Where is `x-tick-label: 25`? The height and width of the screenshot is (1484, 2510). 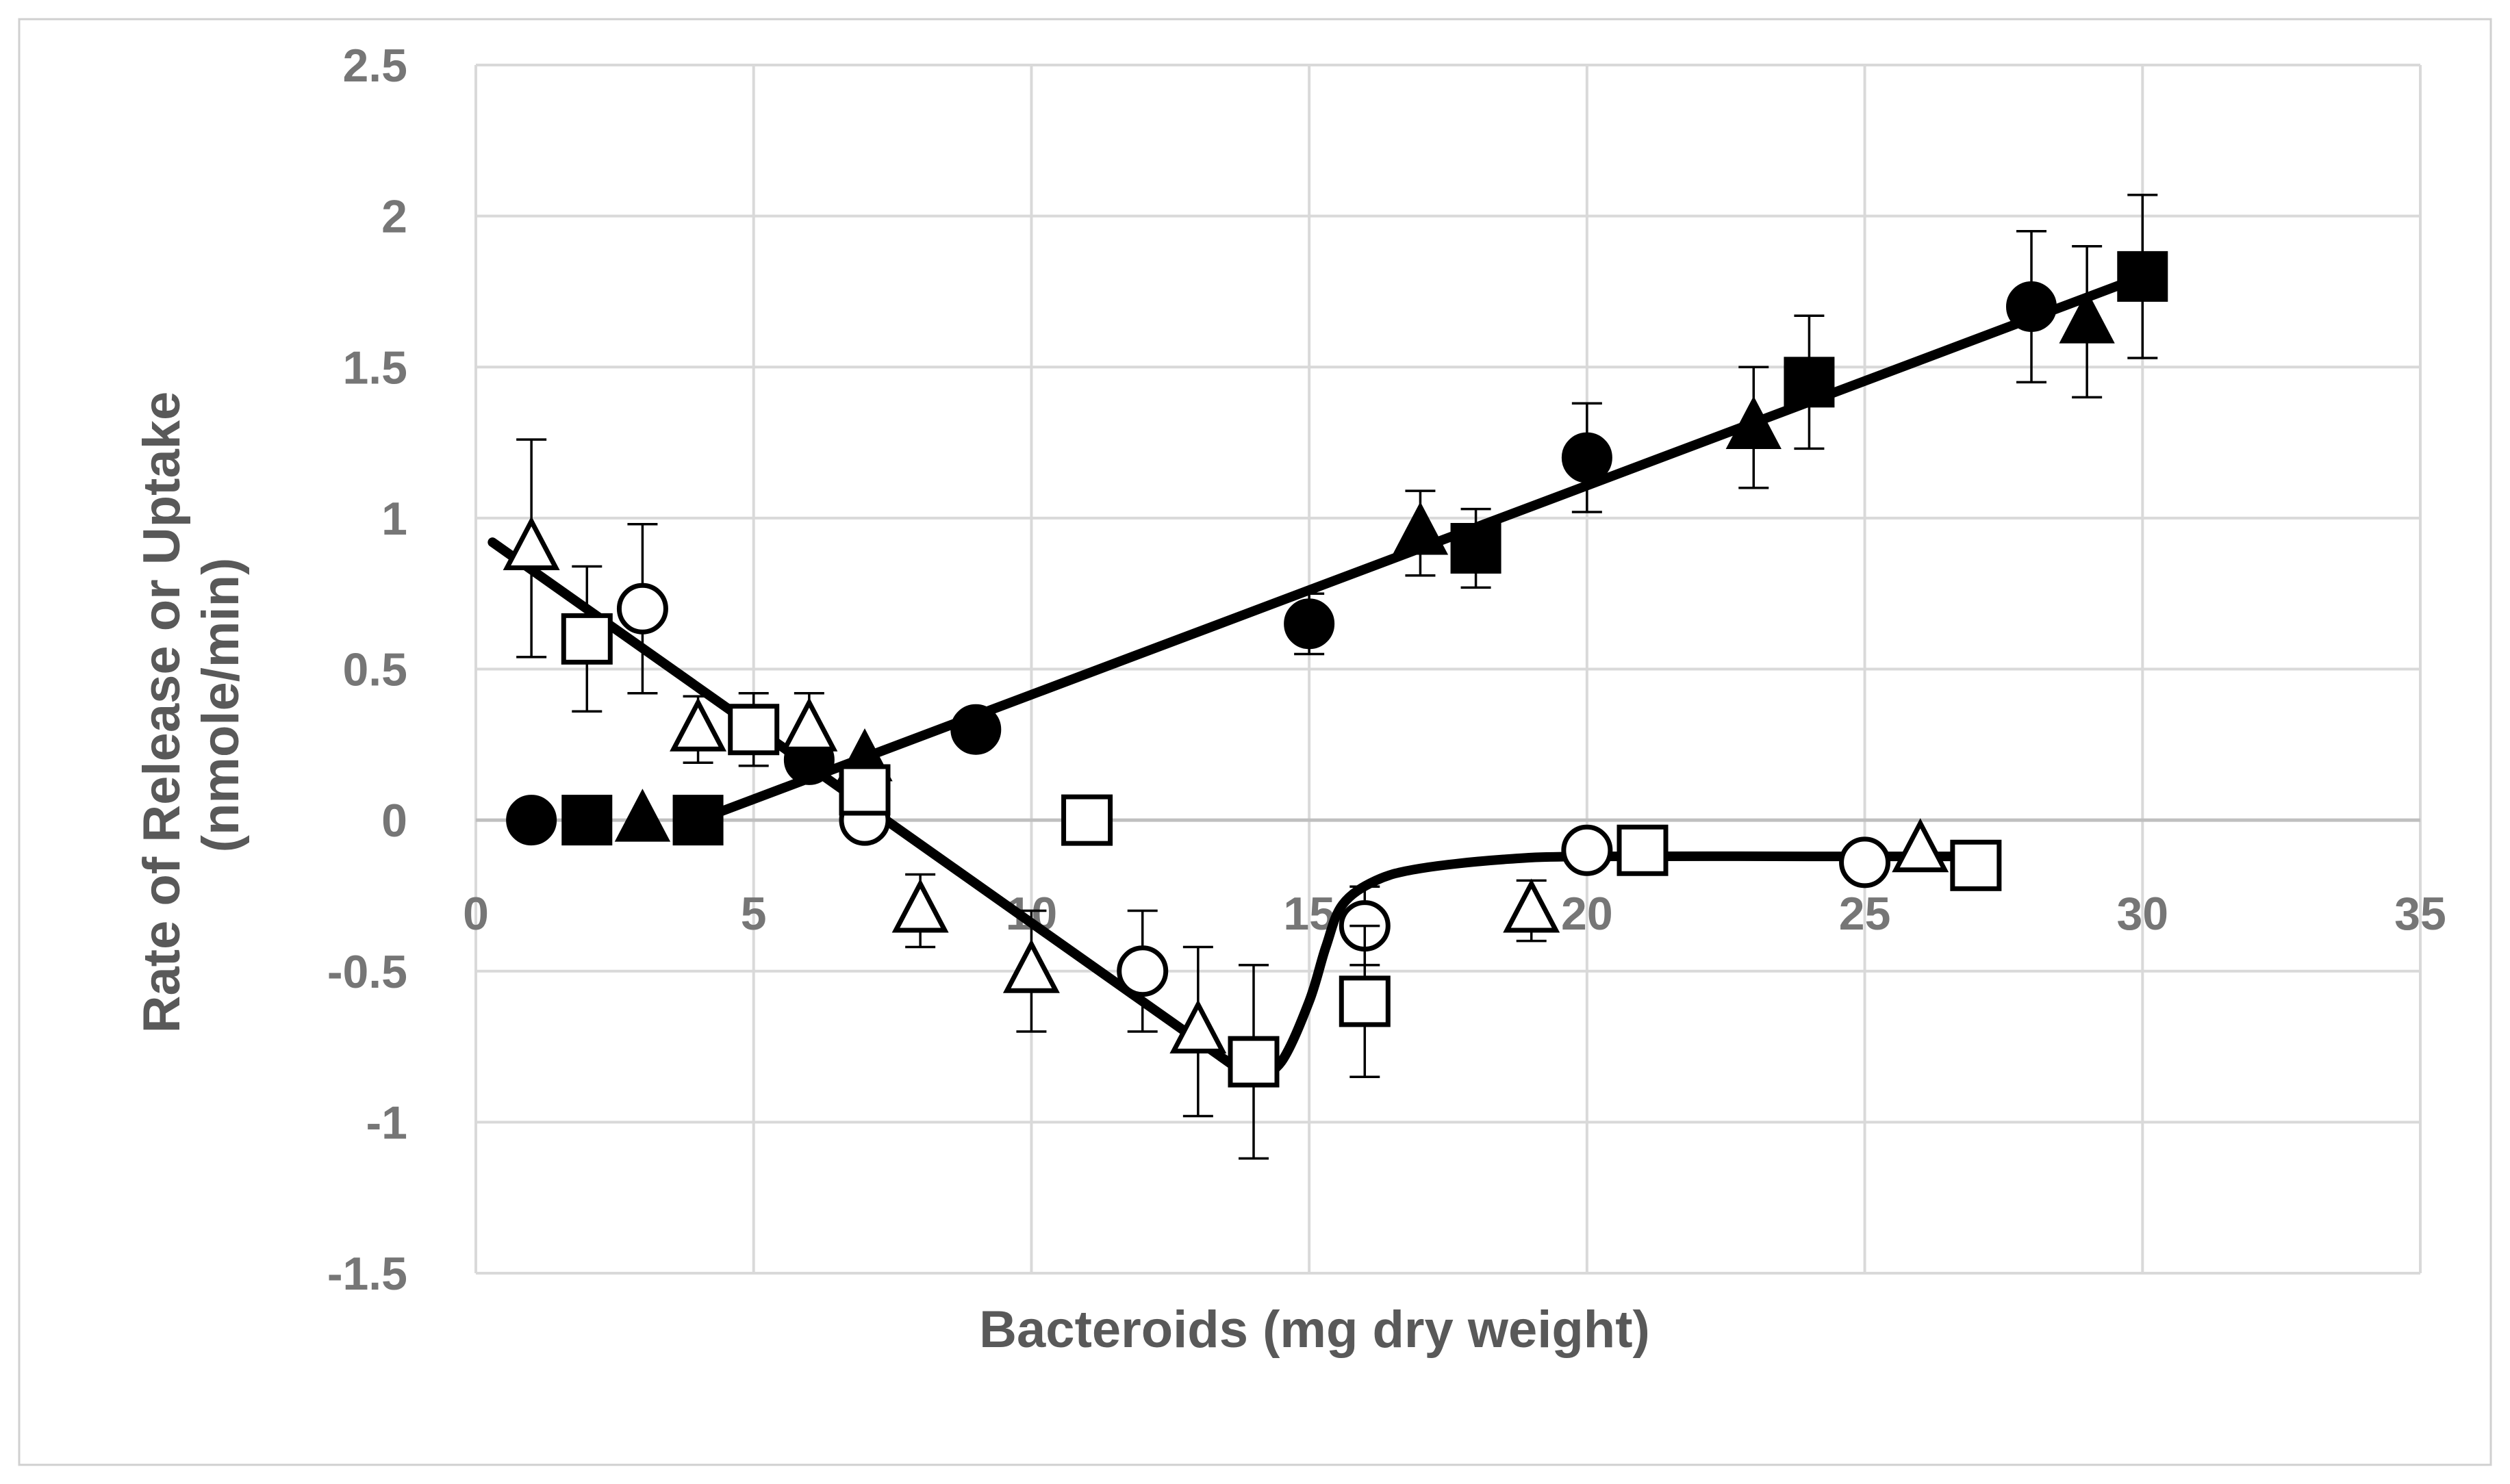 x-tick-label: 25 is located at coordinates (1865, 914).